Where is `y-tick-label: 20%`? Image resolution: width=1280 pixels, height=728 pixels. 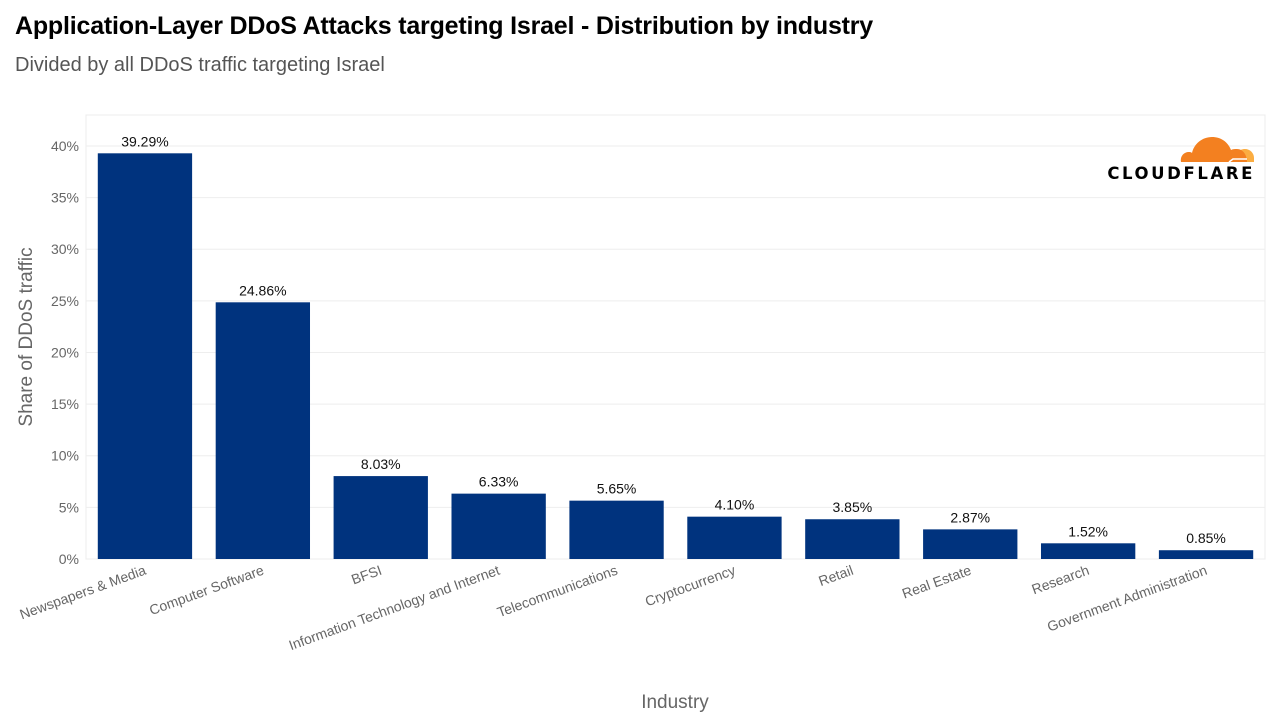 y-tick-label: 20% is located at coordinates (65, 352).